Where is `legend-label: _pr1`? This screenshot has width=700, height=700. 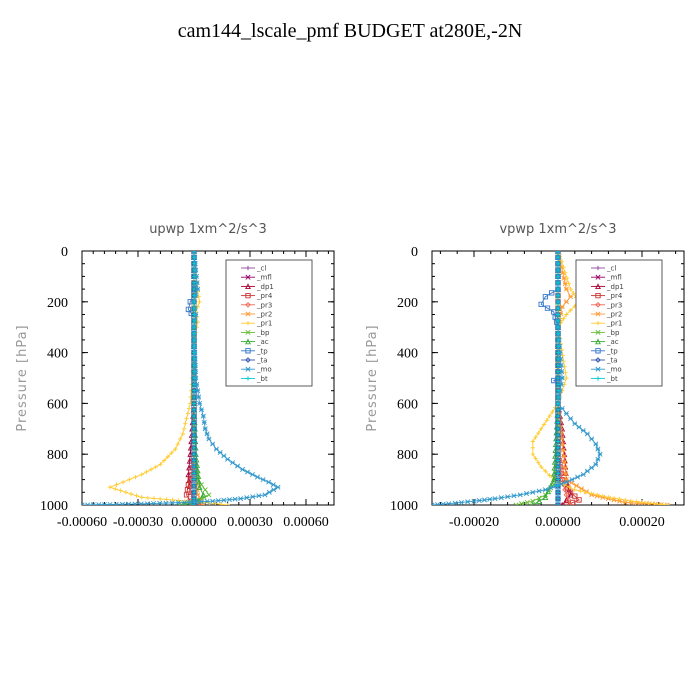 legend-label: _pr1 is located at coordinates (264, 324).